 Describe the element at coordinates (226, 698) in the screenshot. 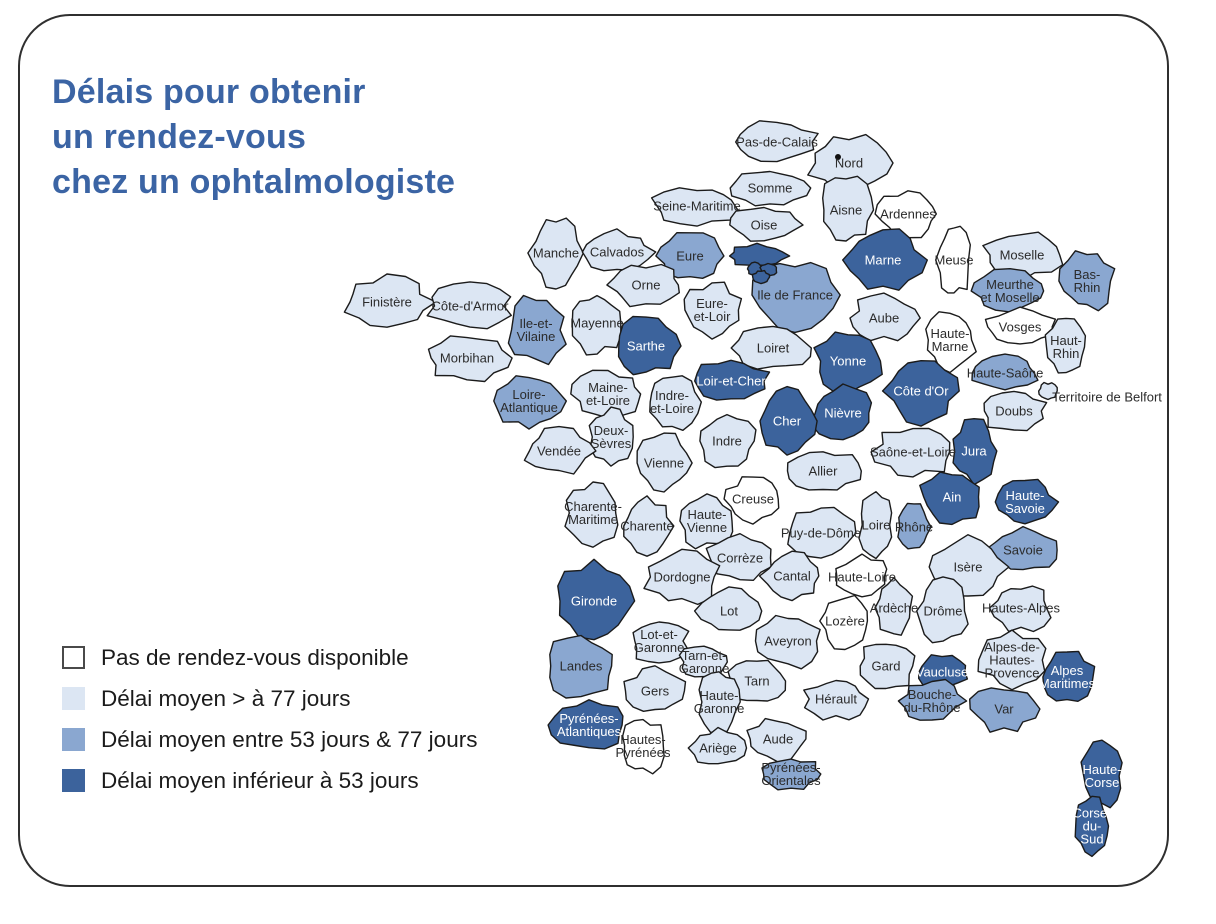

I see `legend-label: Délai moyen > à 77 jours` at that location.